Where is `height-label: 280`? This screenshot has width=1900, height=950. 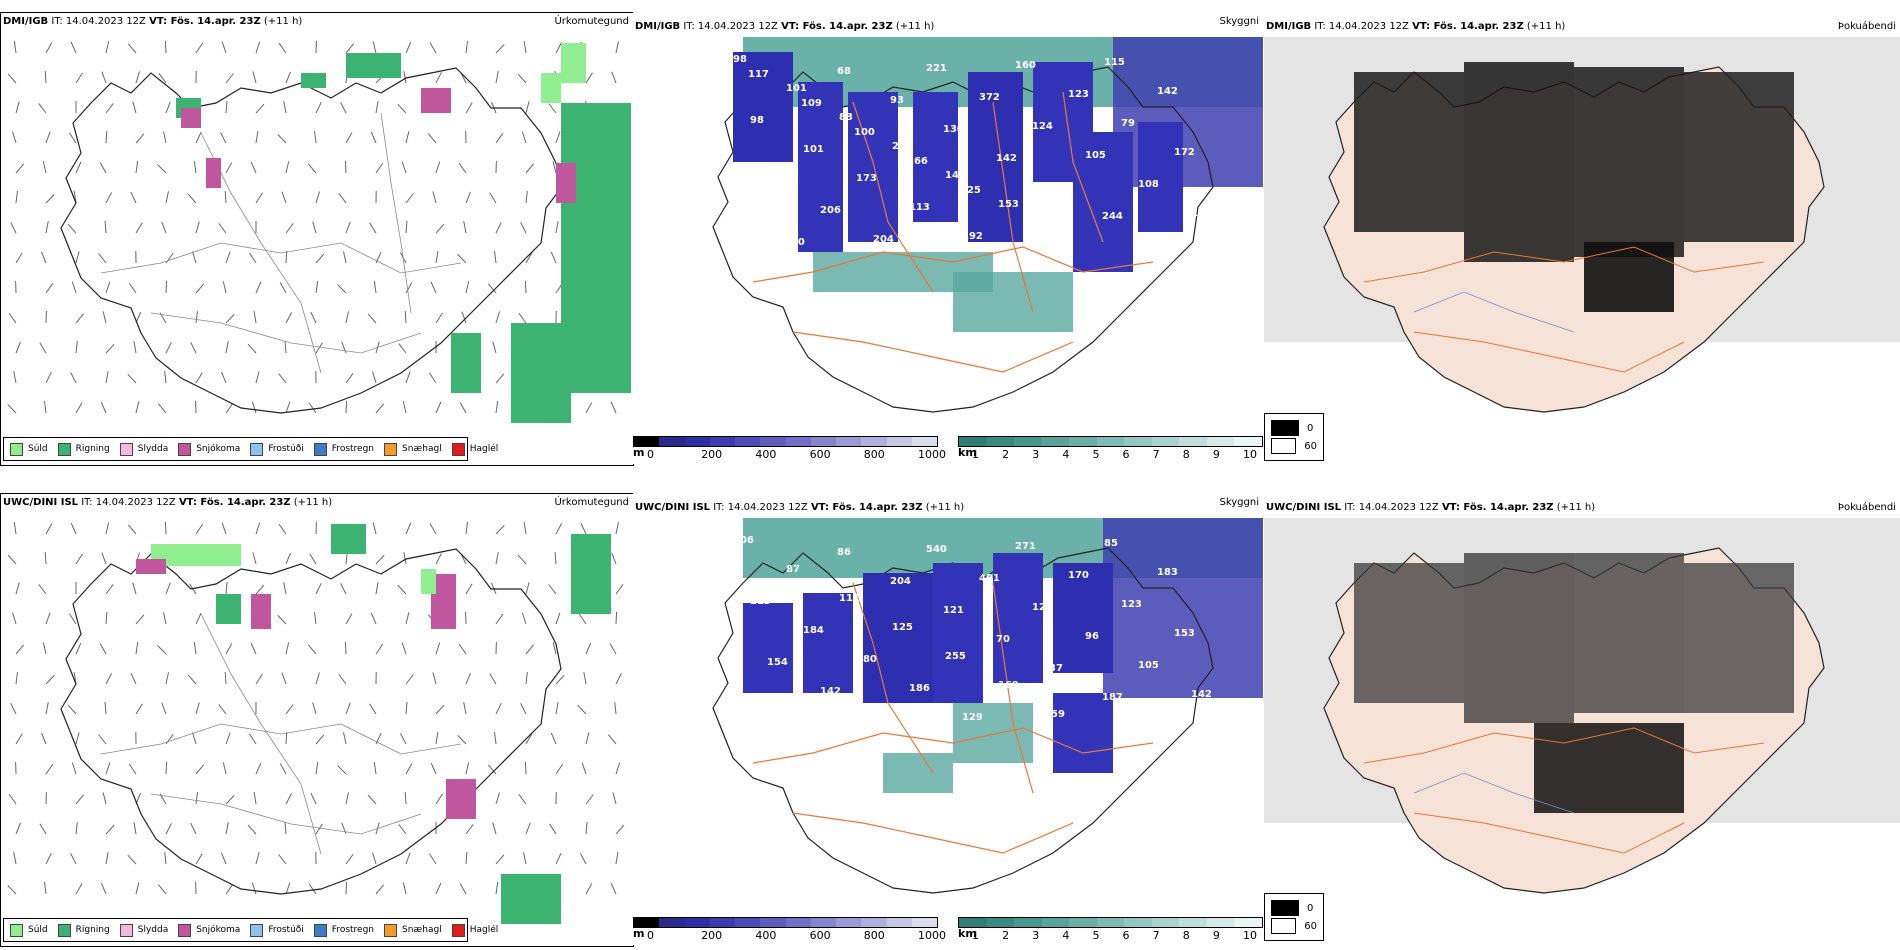 height-label: 280 is located at coordinates (866, 659).